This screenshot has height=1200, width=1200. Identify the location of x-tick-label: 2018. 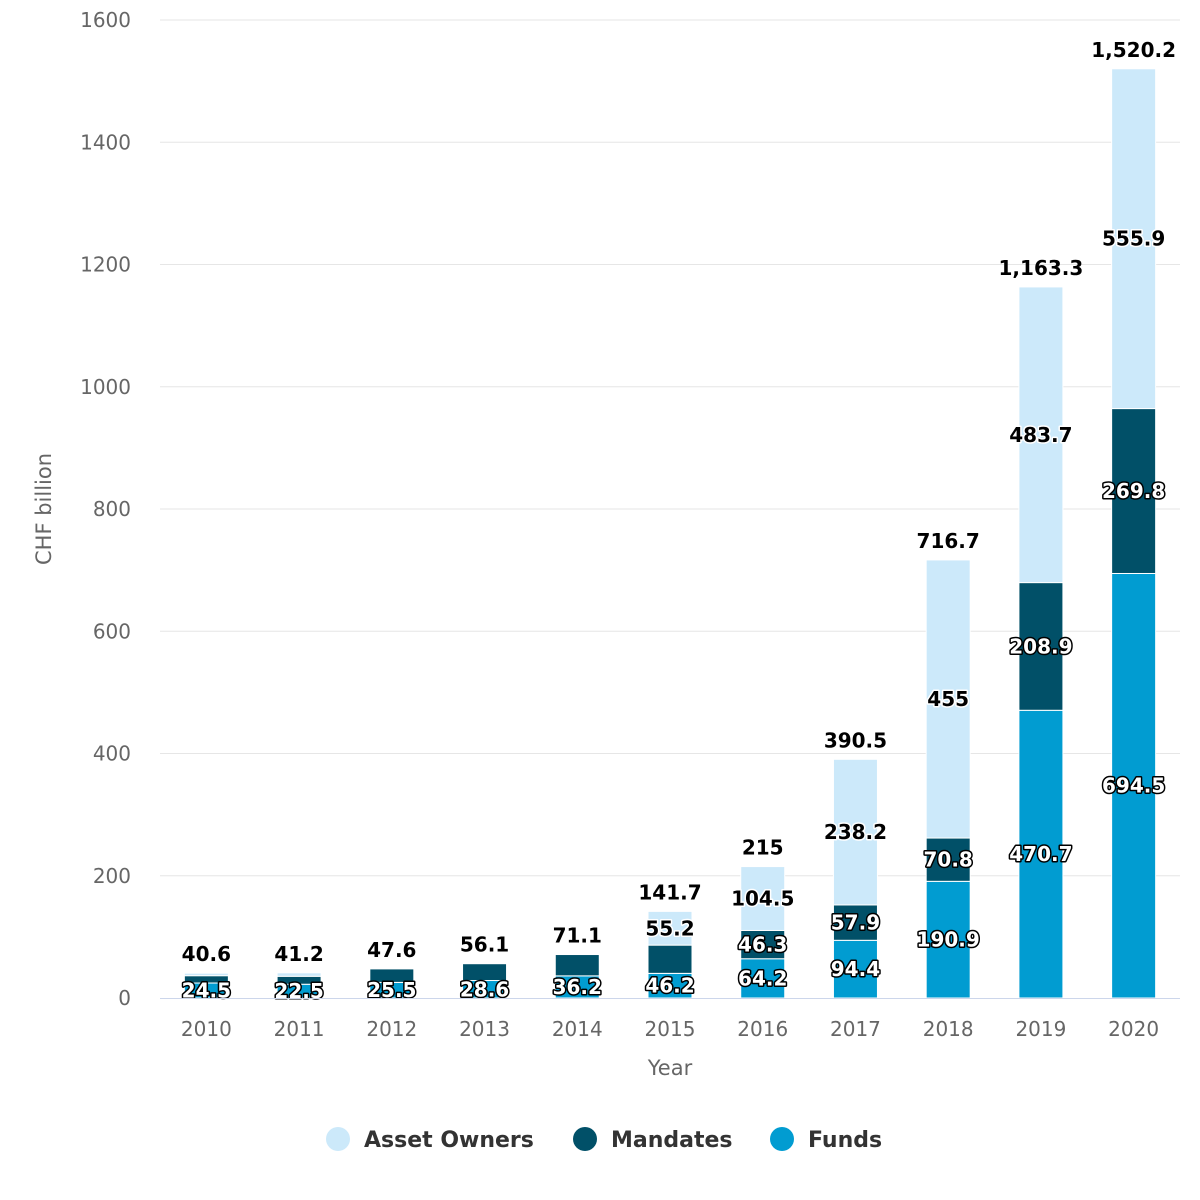
(948, 1029).